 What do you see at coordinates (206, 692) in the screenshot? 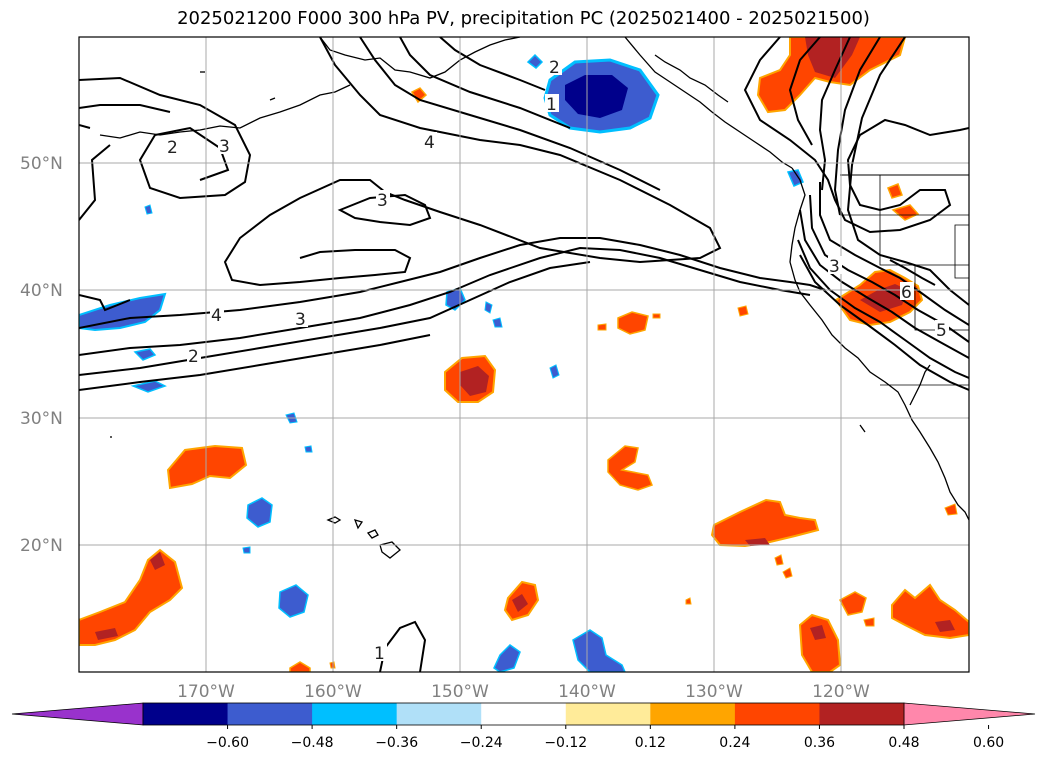
I see `lon-label-170w: 170°W` at bounding box center [206, 692].